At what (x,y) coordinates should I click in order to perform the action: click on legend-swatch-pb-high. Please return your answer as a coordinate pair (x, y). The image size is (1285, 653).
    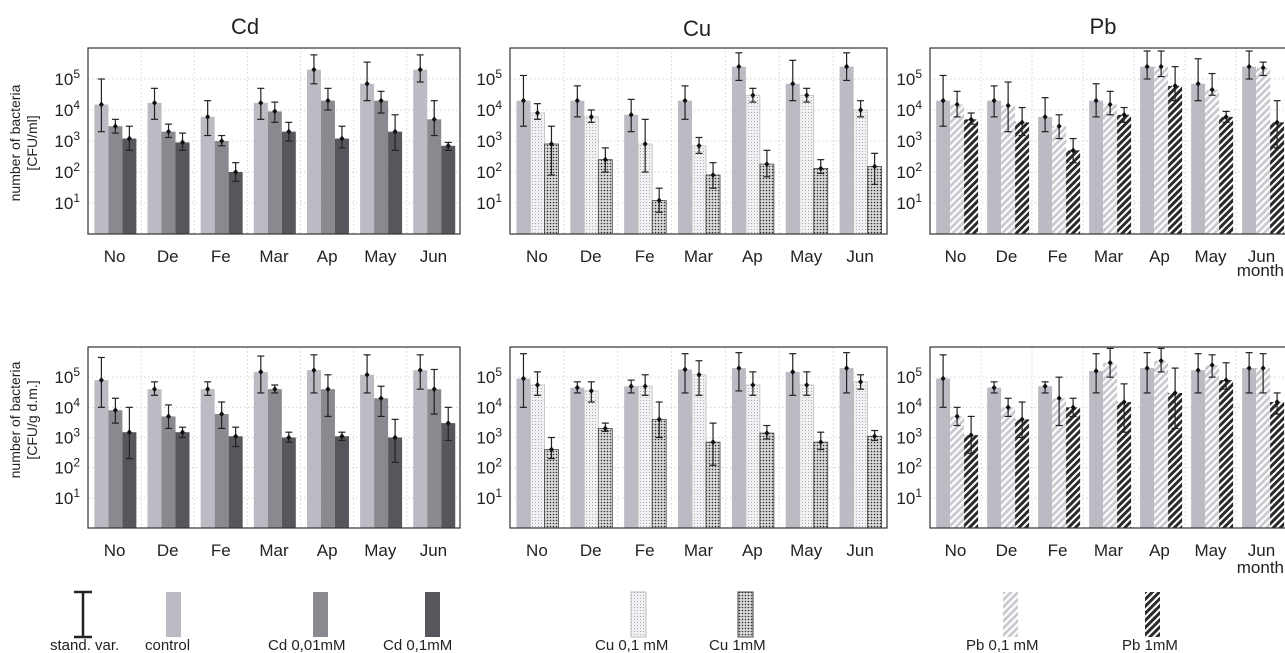
    Looking at the image, I should click on (1152, 614).